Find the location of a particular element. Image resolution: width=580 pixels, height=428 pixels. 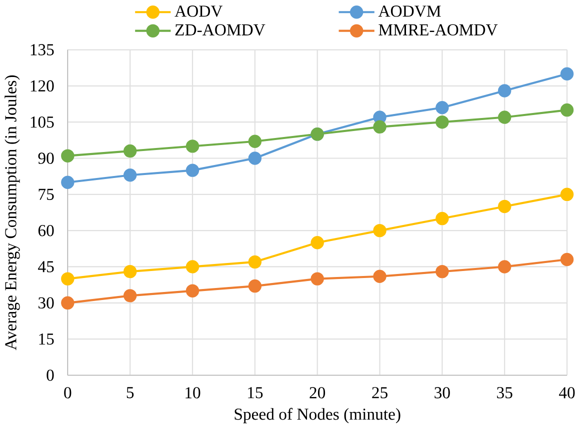

x-tick-label: 25 is located at coordinates (380, 392).